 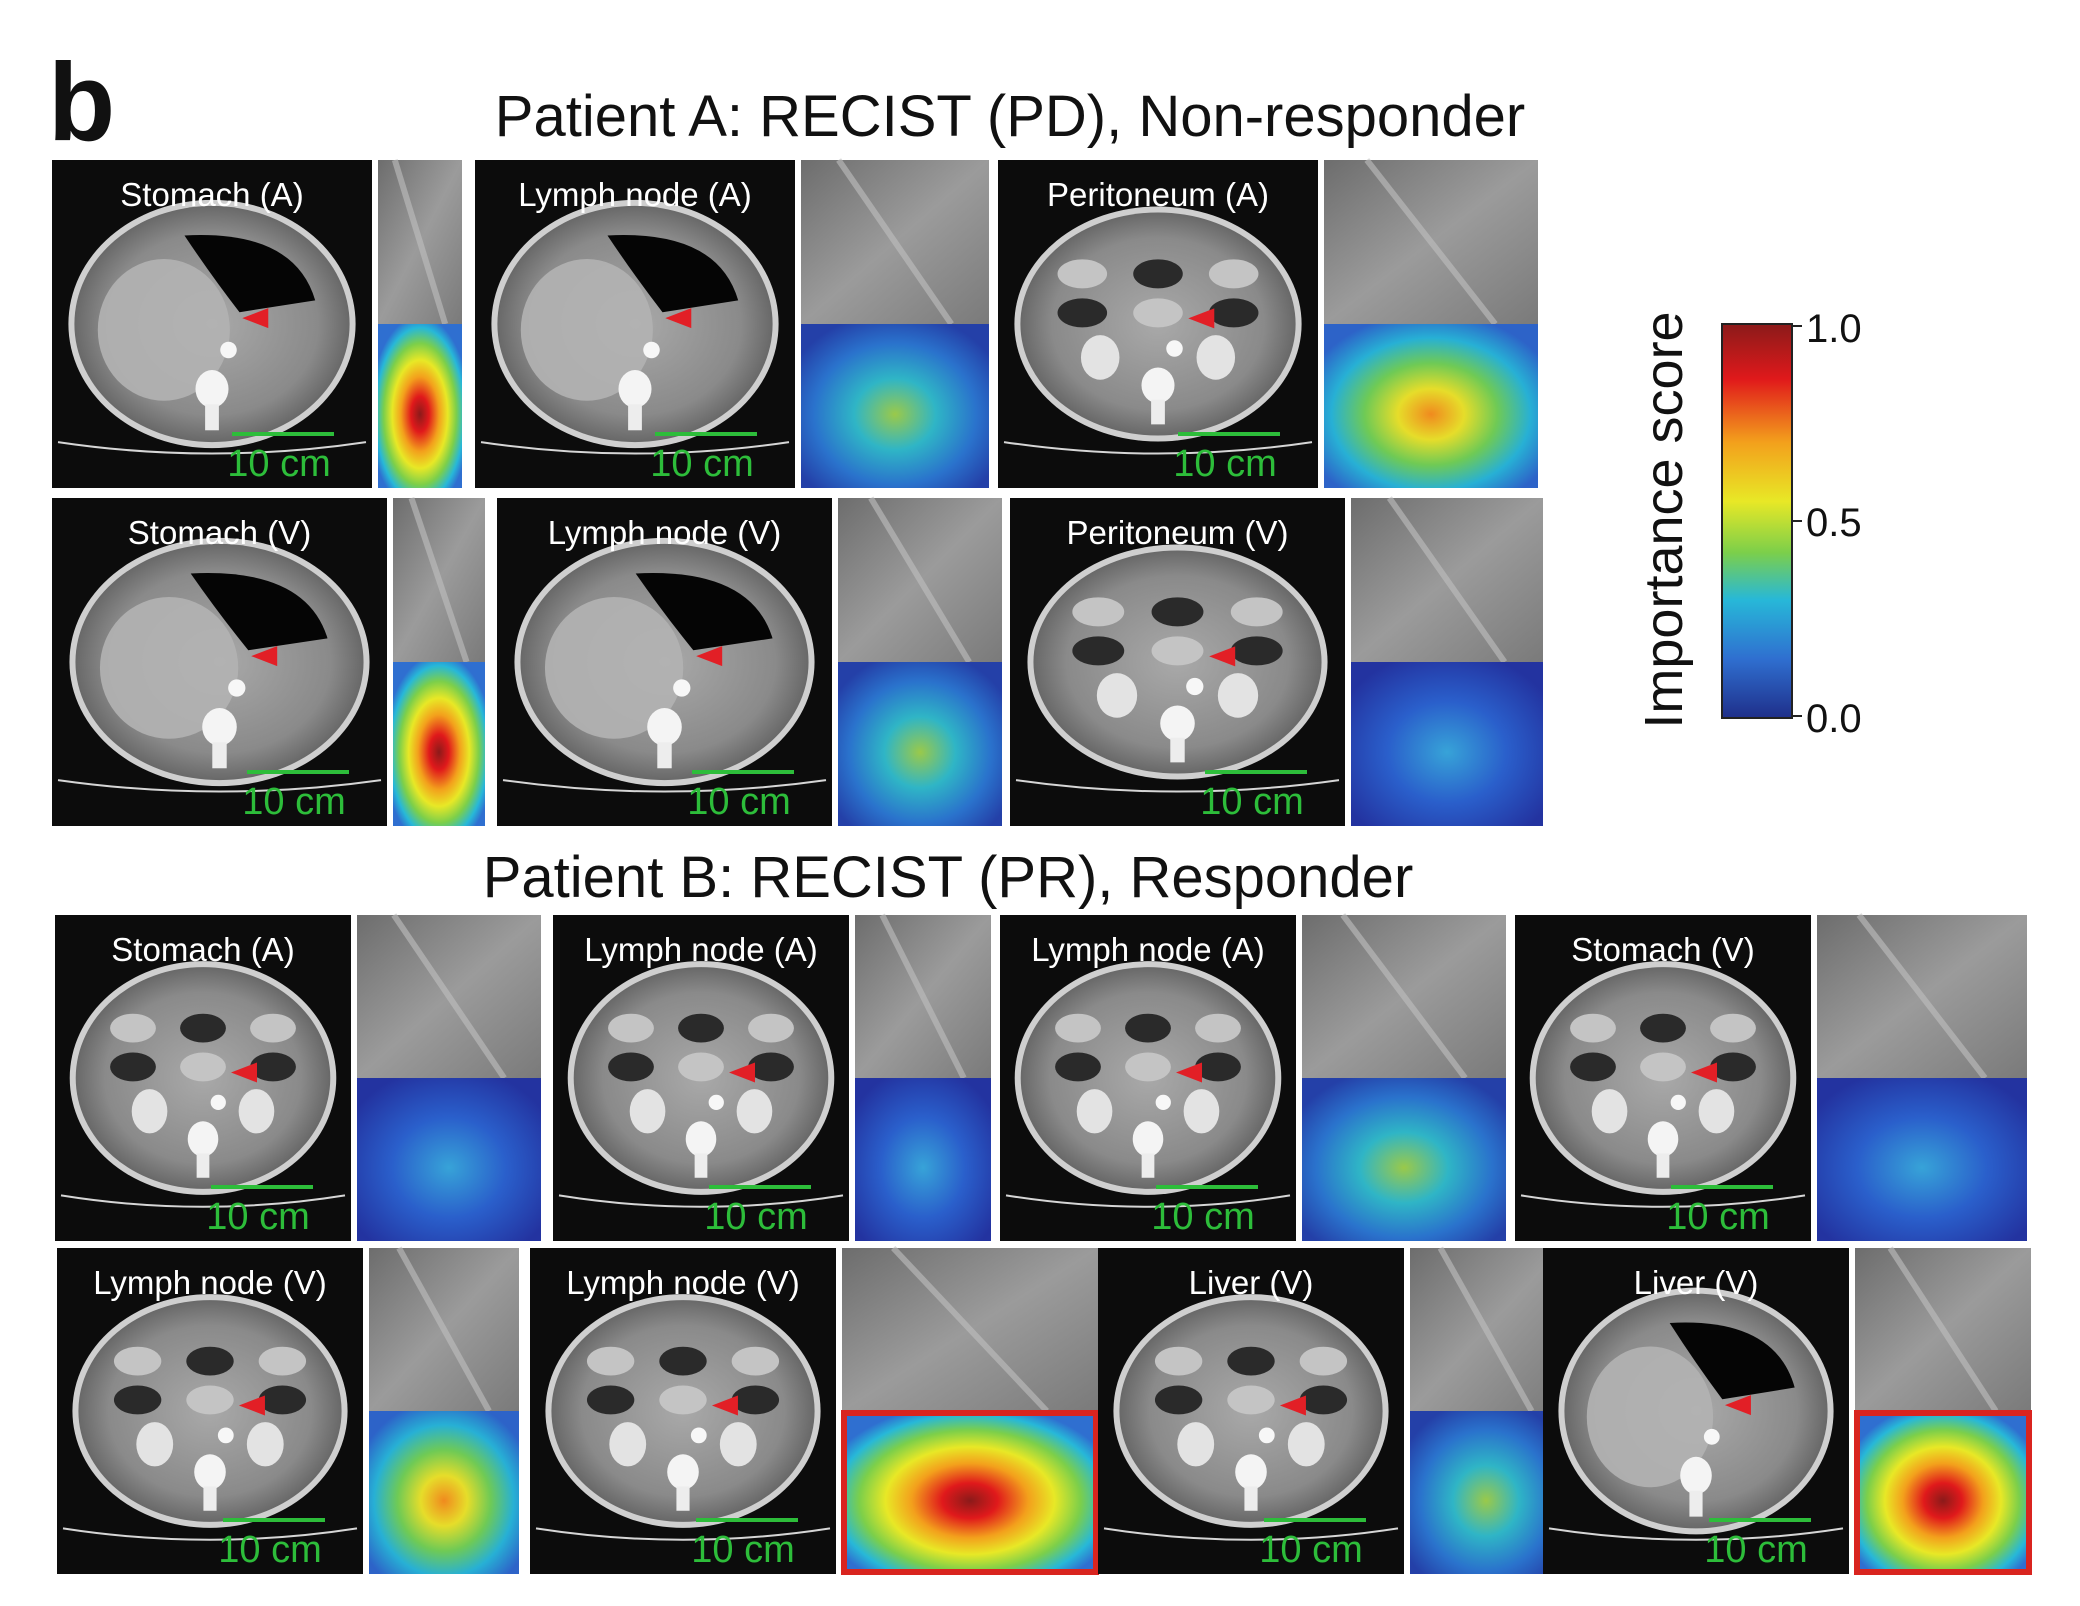 What do you see at coordinates (268, 661) in the screenshot?
I see `ct-panel: Stomach (V) 10 cm` at bounding box center [268, 661].